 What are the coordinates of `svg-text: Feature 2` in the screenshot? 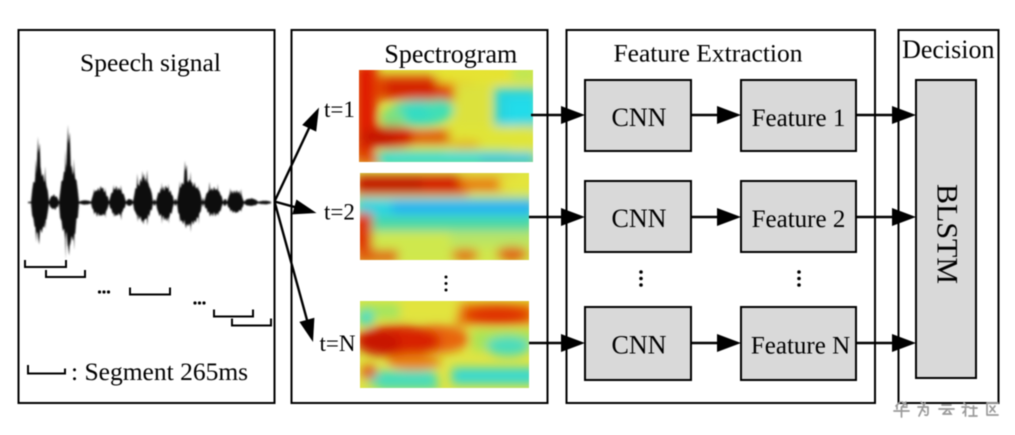 It's located at (799, 219).